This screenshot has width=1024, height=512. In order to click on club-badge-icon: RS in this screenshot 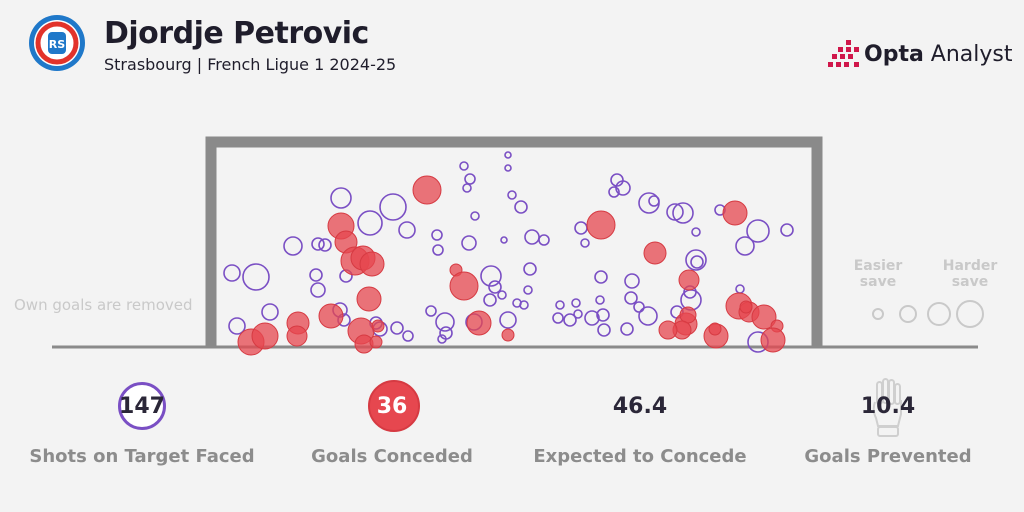, I will do `click(57, 43)`.